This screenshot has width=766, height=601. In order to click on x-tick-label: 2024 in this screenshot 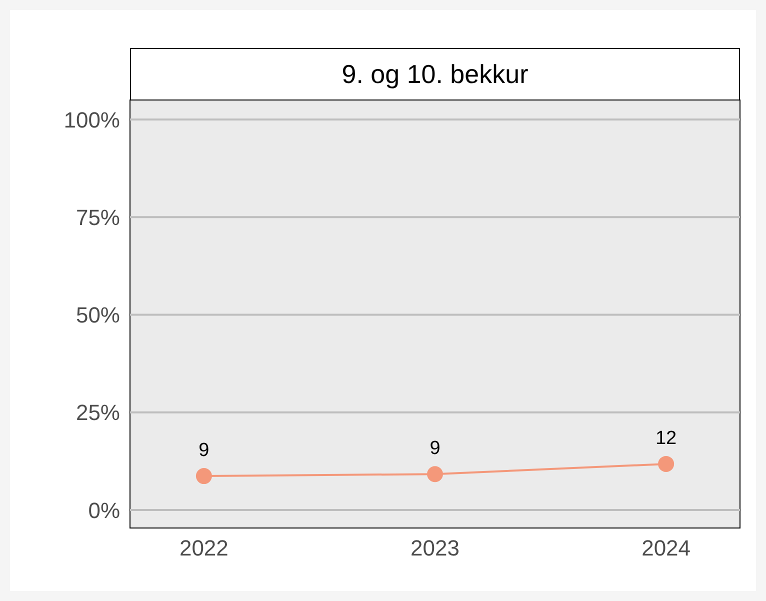, I will do `click(666, 548)`.